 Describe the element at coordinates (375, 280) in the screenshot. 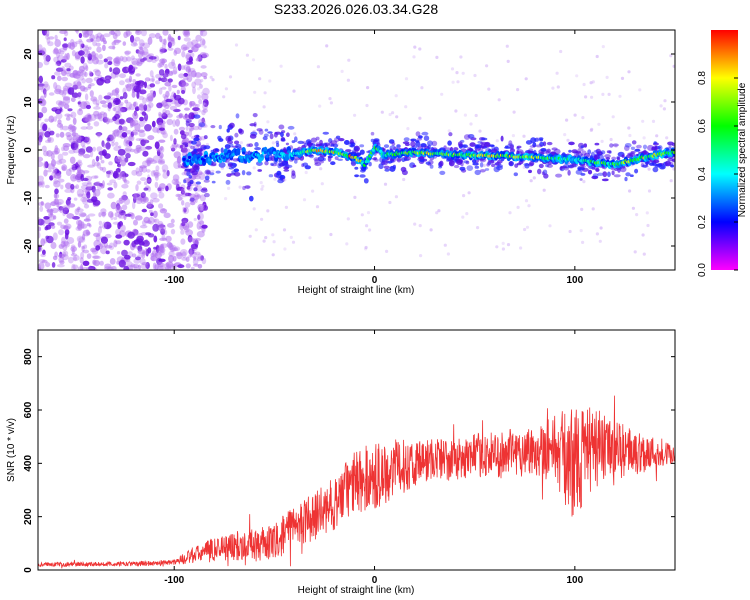

I see `x-tick-label: 0` at that location.